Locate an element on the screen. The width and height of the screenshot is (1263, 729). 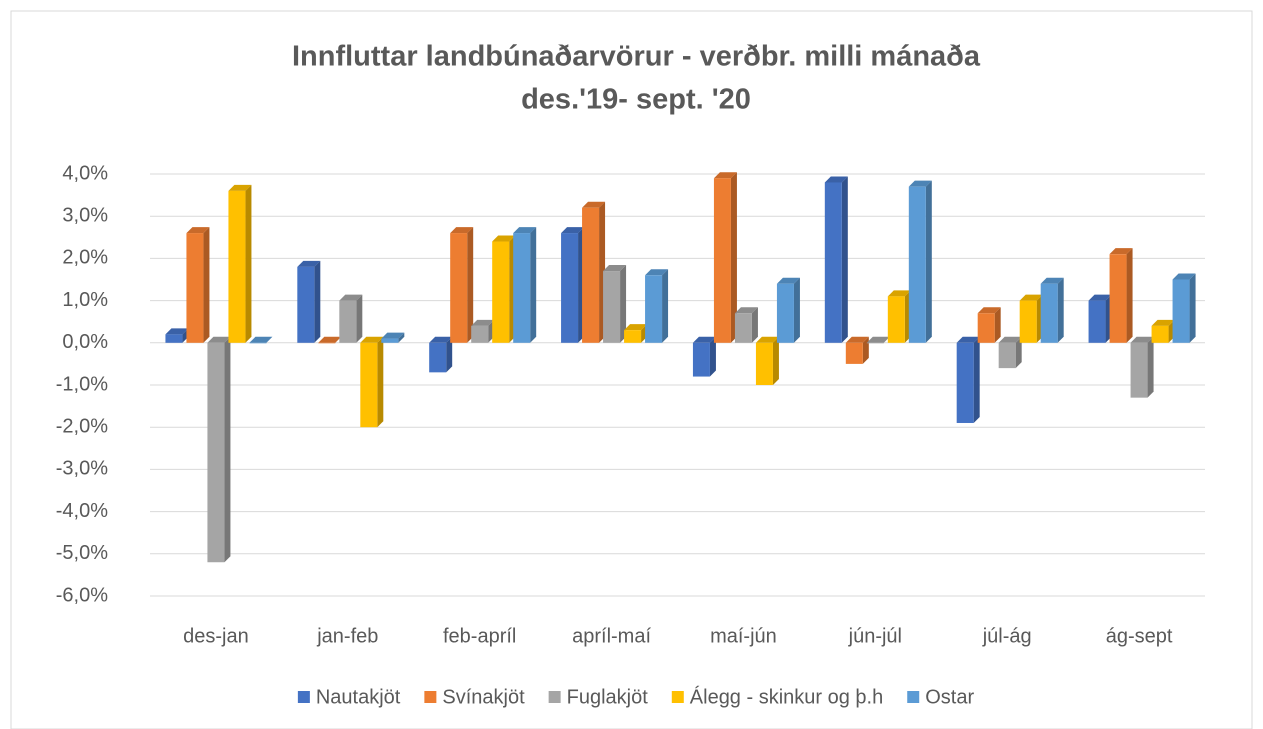
legend-label: Nautakjöt is located at coordinates (358, 697).